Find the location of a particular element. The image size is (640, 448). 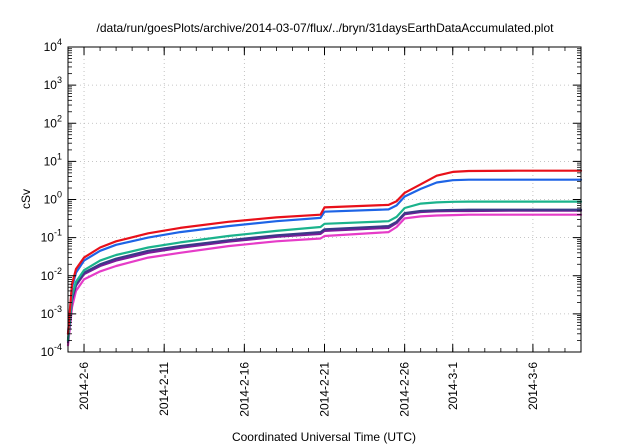

y-tick-label: 10⁻¹ is located at coordinates (51, 236).